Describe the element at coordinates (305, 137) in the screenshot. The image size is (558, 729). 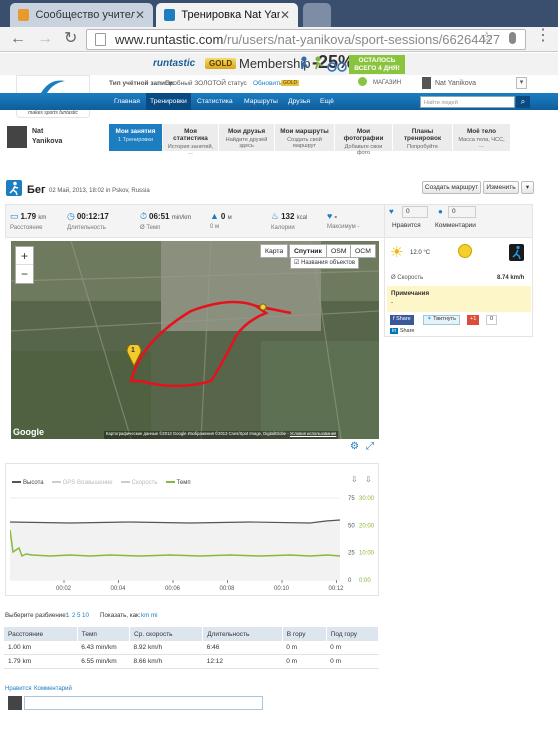
I see `subnav-my-routes: Мои маршруты Создать свой маршрут` at that location.